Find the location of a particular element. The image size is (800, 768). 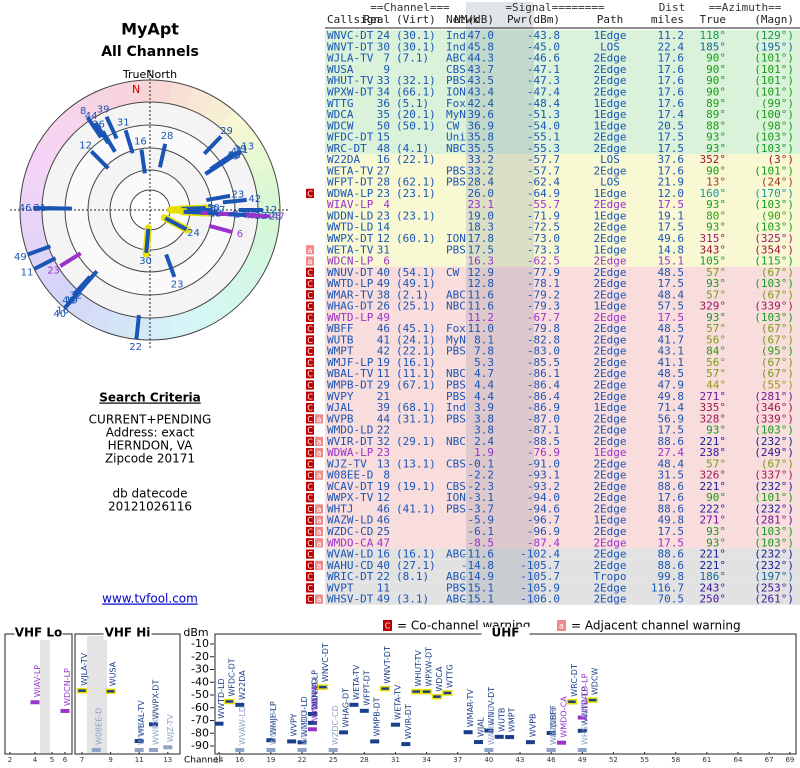

cell-magn: (98°) is located at coordinates (777, 125).